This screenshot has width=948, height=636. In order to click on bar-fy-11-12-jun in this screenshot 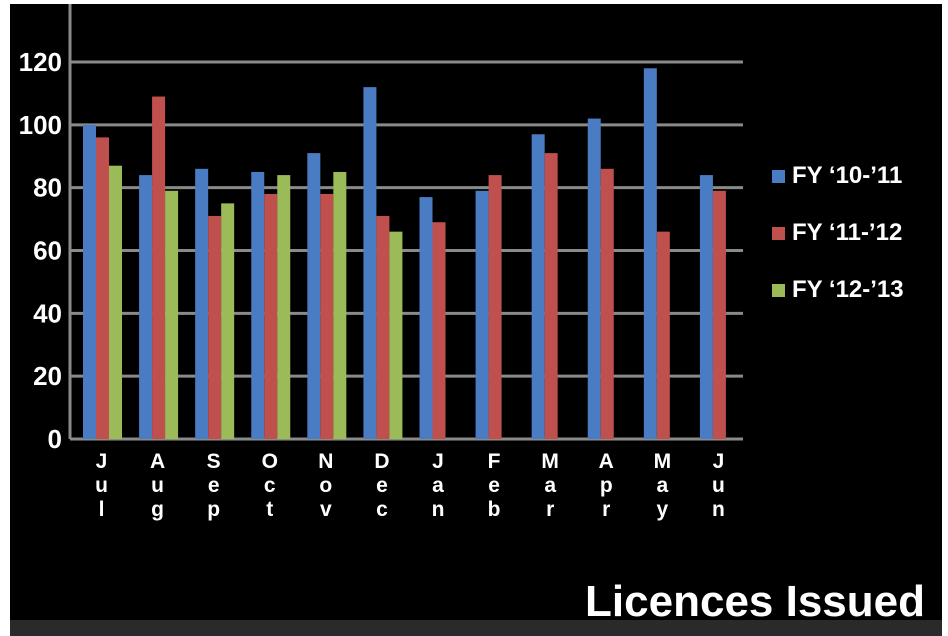, I will do `click(719, 314)`.